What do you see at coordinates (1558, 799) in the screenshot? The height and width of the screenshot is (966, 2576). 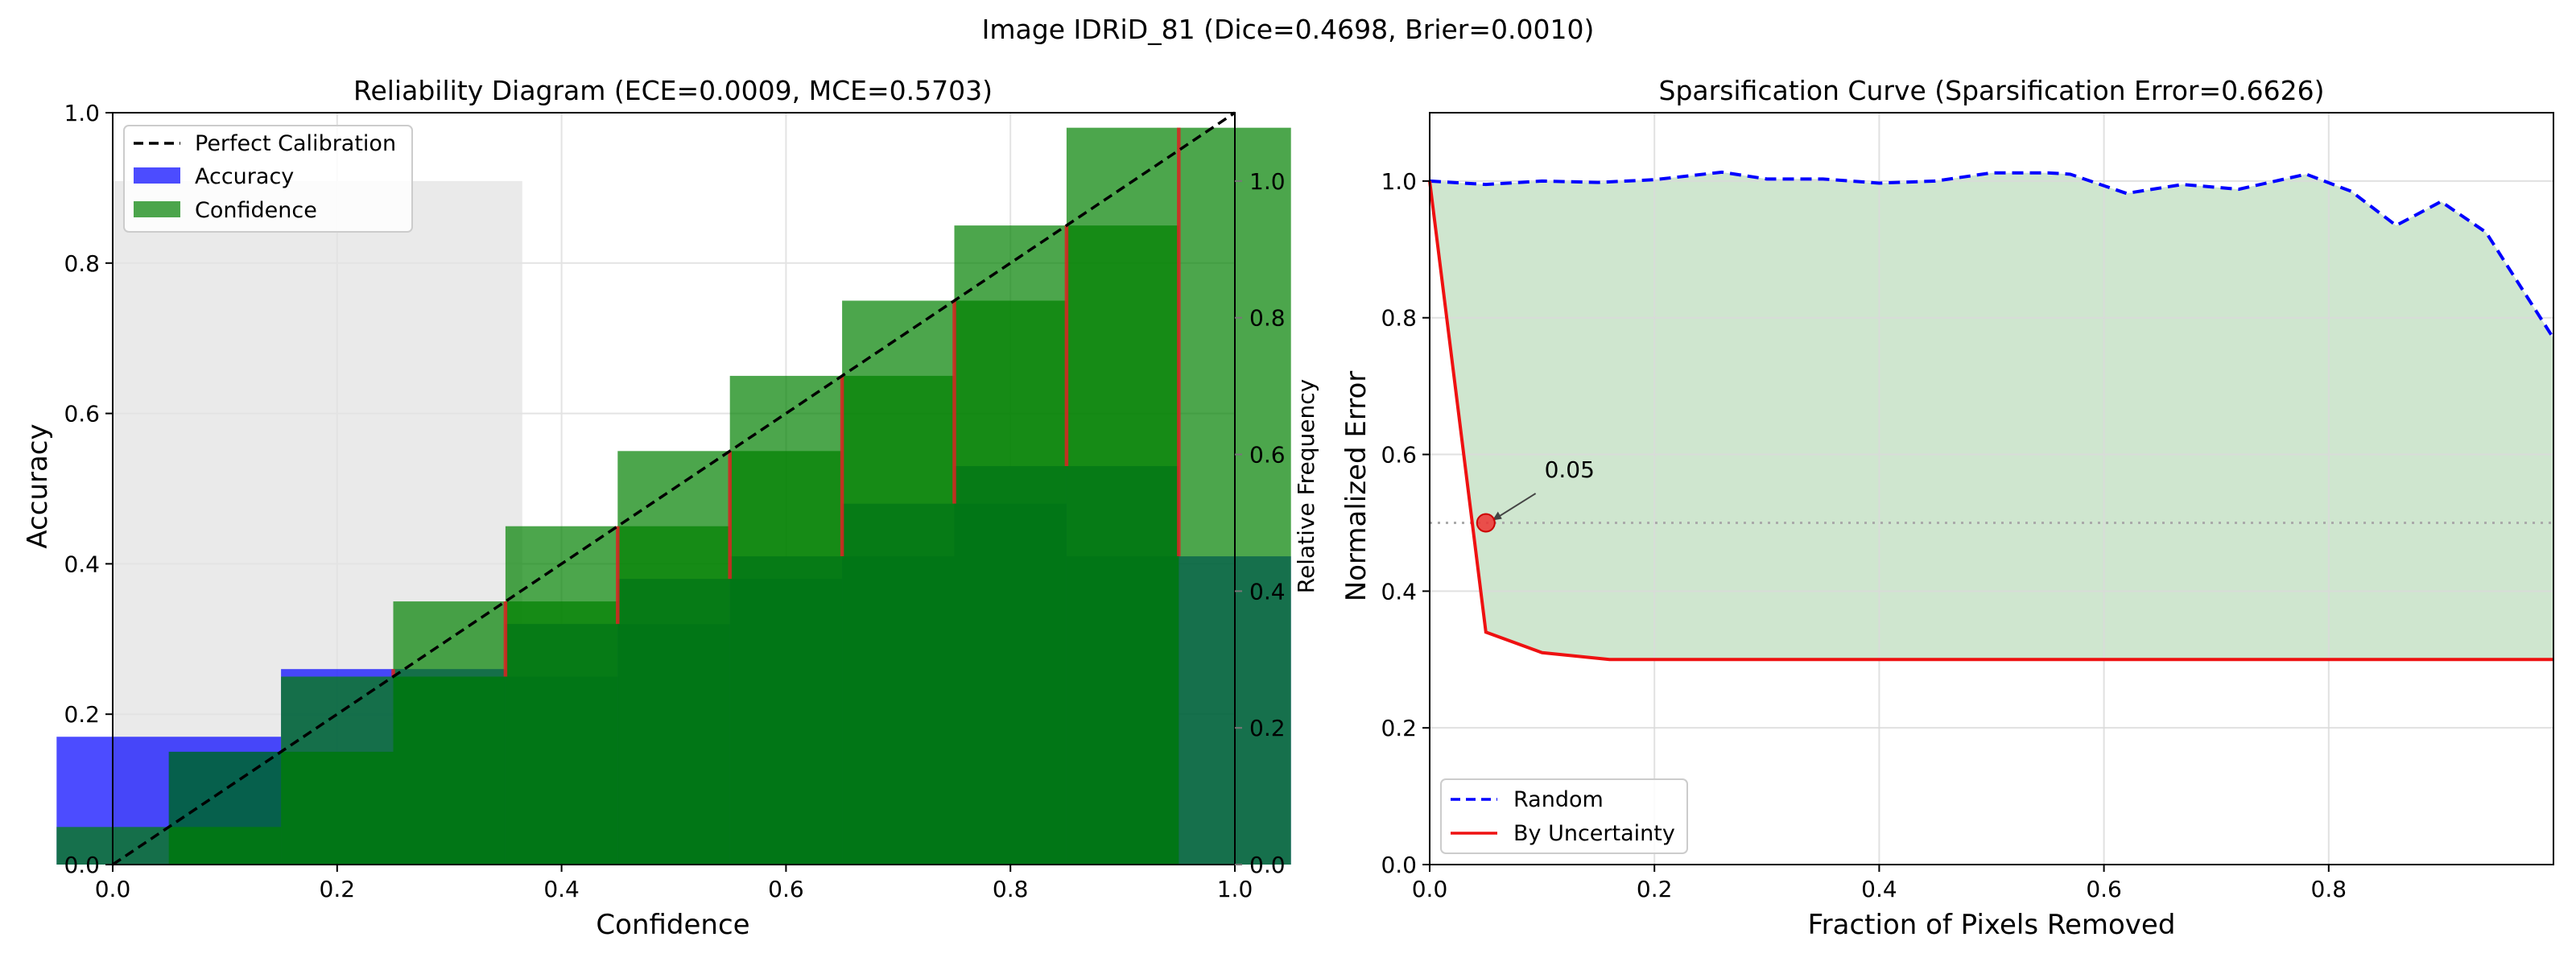 I see `legend-label-random: Random` at bounding box center [1558, 799].